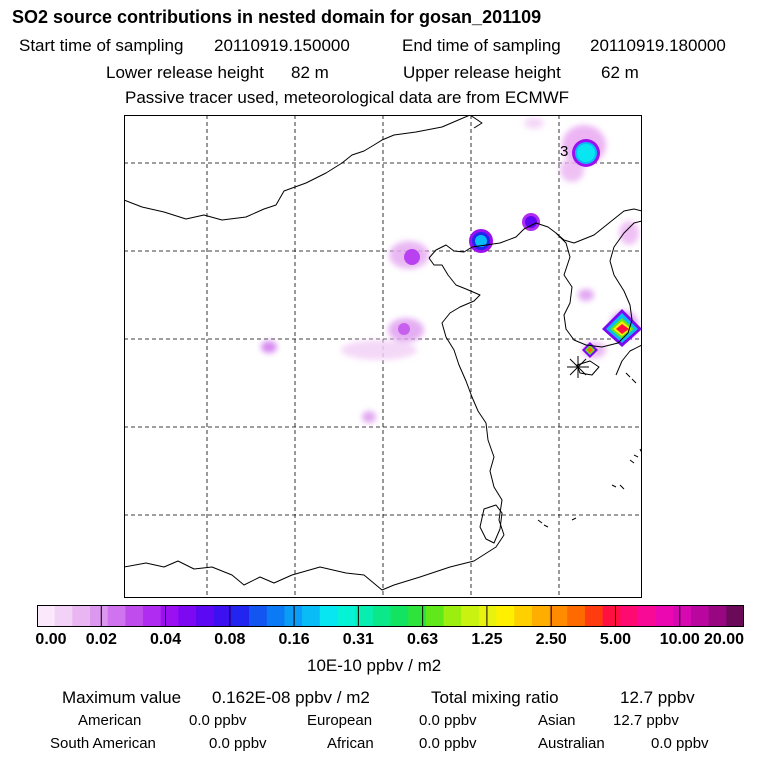 The height and width of the screenshot is (768, 768). What do you see at coordinates (374, 665) in the screenshot?
I see `colorbar-unit: 10E-10 ppbv / m2` at bounding box center [374, 665].